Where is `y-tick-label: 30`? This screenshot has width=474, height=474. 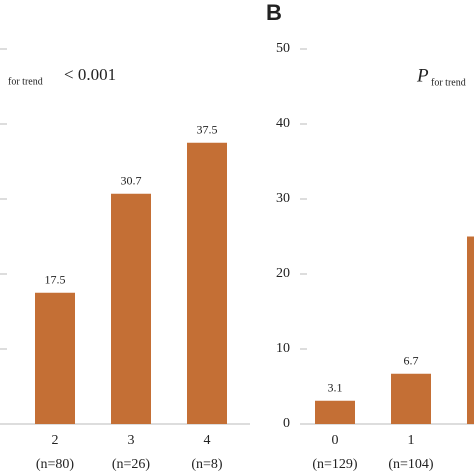 y-tick-label: 30 is located at coordinates (283, 198).